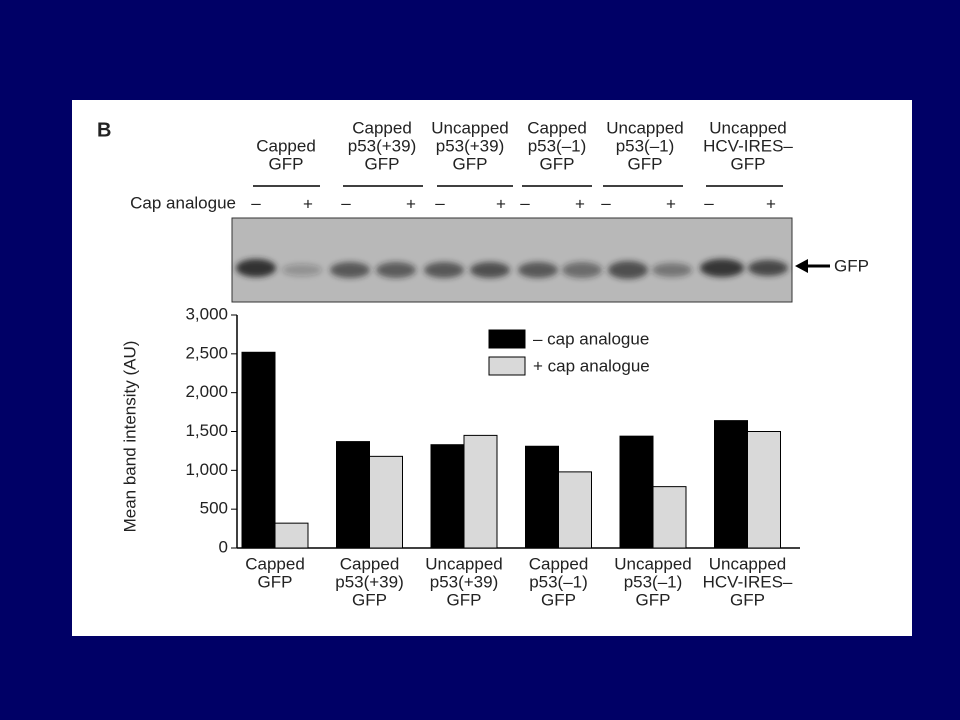 The width and height of the screenshot is (960, 720). Describe the element at coordinates (183, 202) in the screenshot. I see `cap-analogue-label: Cap analogue` at that location.